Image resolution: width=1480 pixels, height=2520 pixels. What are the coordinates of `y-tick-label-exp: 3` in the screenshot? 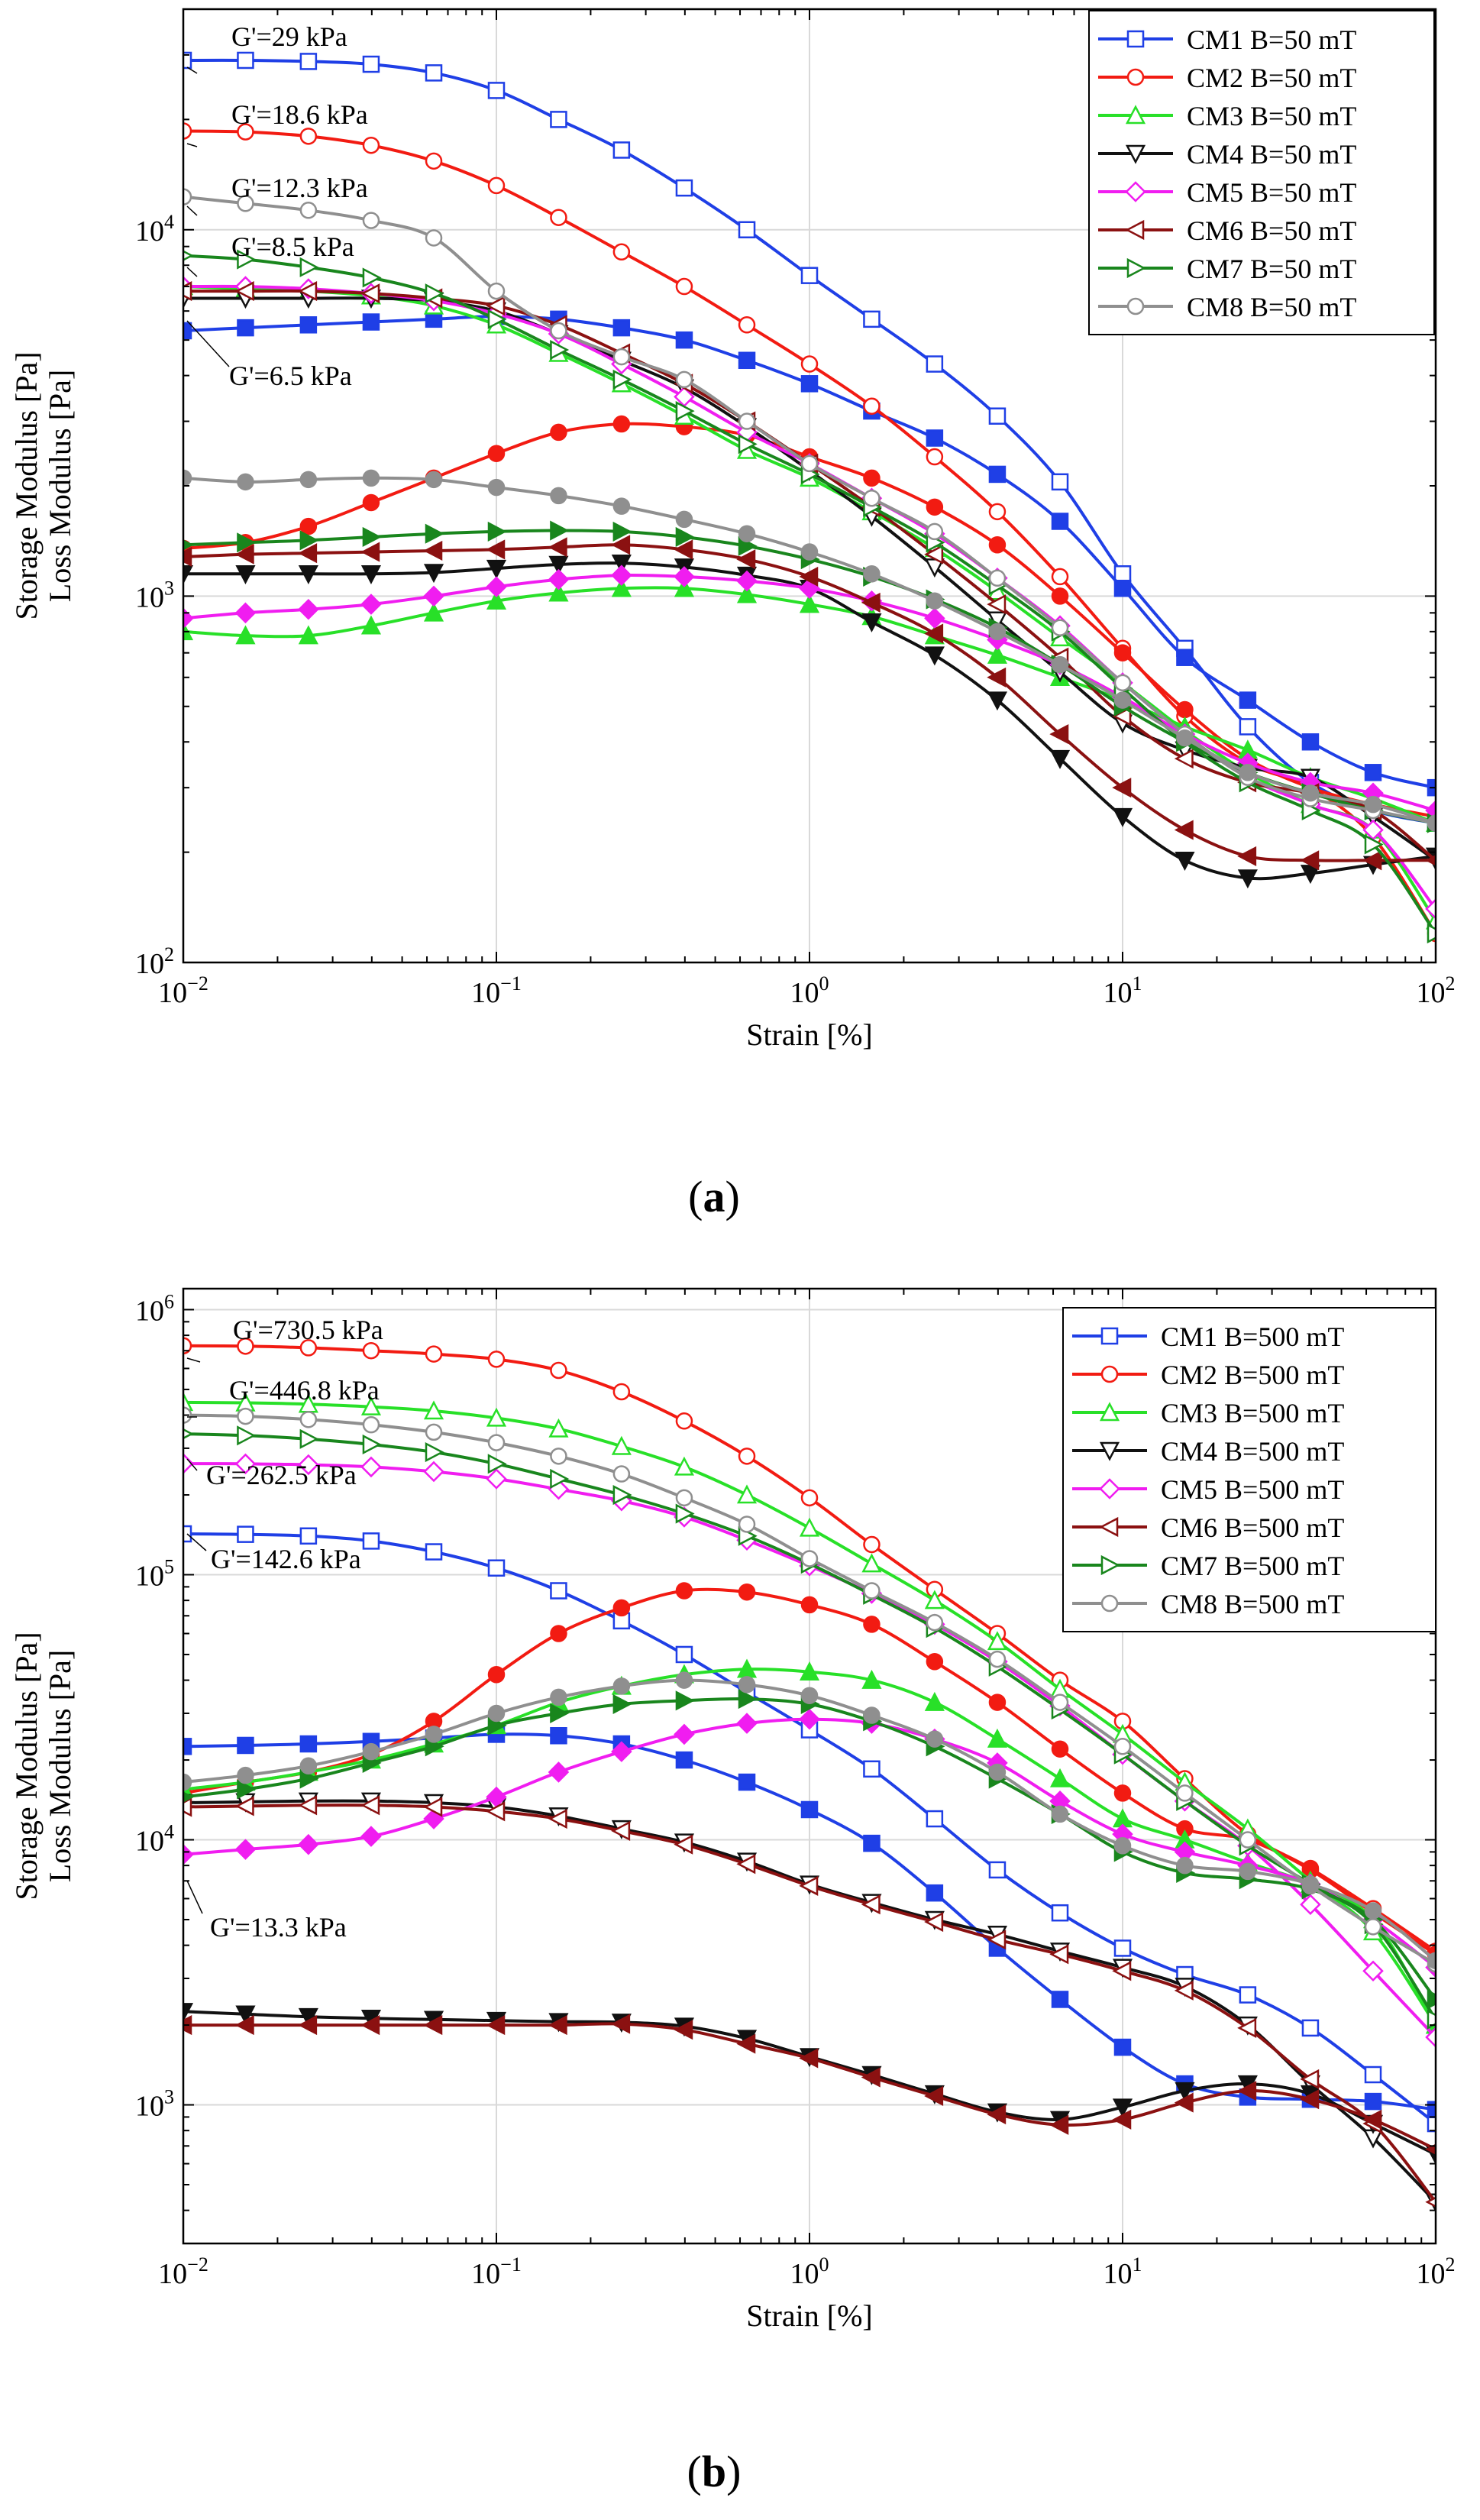 It's located at (169, 588).